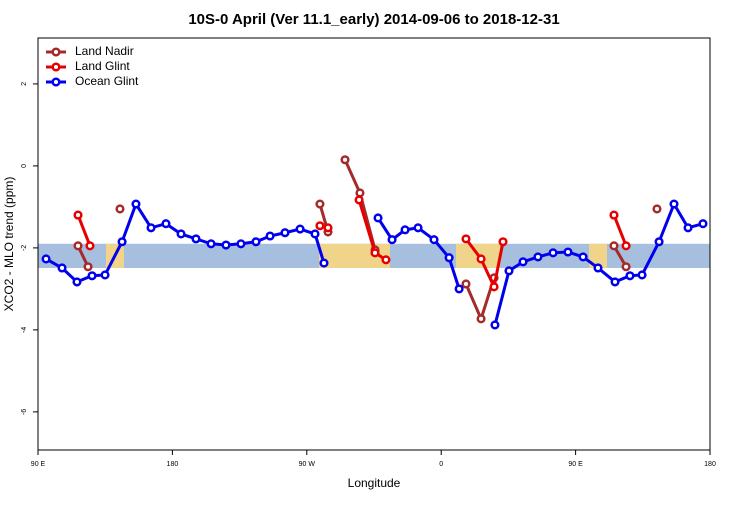  What do you see at coordinates (598, 255) in the screenshot?
I see `land-patch` at bounding box center [598, 255].